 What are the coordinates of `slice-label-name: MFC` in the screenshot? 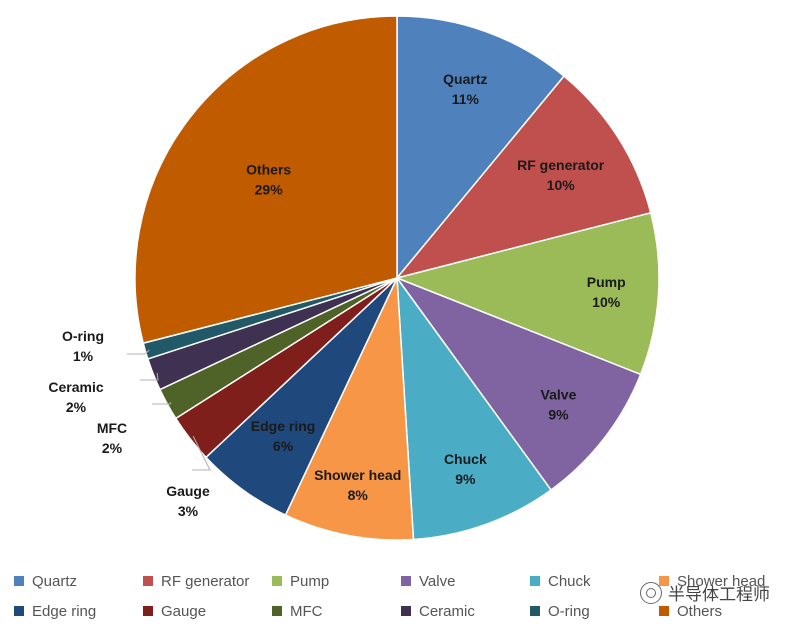 It's located at (112, 428).